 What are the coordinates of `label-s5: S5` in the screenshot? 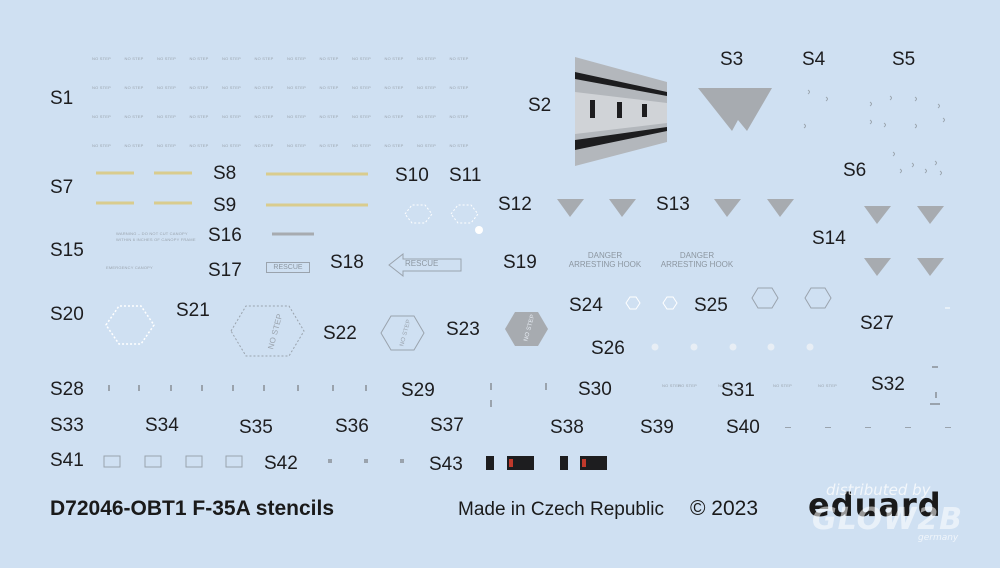 It's located at (904, 59).